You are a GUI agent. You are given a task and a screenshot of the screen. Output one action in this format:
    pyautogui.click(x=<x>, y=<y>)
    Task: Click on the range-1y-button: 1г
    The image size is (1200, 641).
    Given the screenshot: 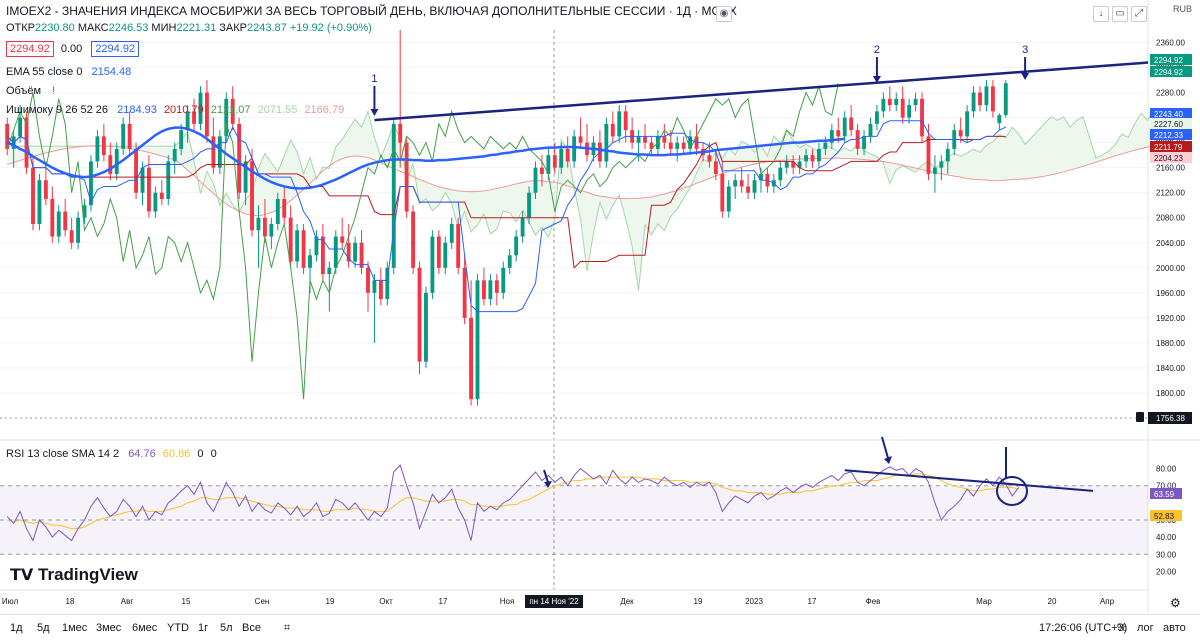 What is the action you would take?
    pyautogui.click(x=203, y=628)
    